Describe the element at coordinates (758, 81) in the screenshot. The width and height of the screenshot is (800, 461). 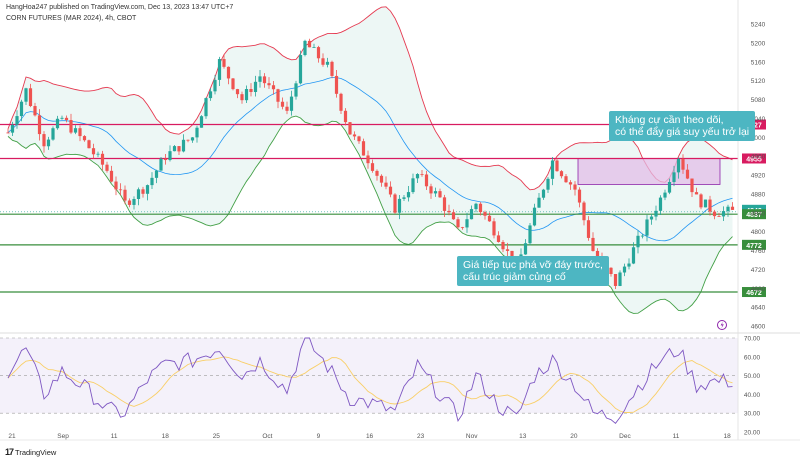
I see `price-tick: 5120` at that location.